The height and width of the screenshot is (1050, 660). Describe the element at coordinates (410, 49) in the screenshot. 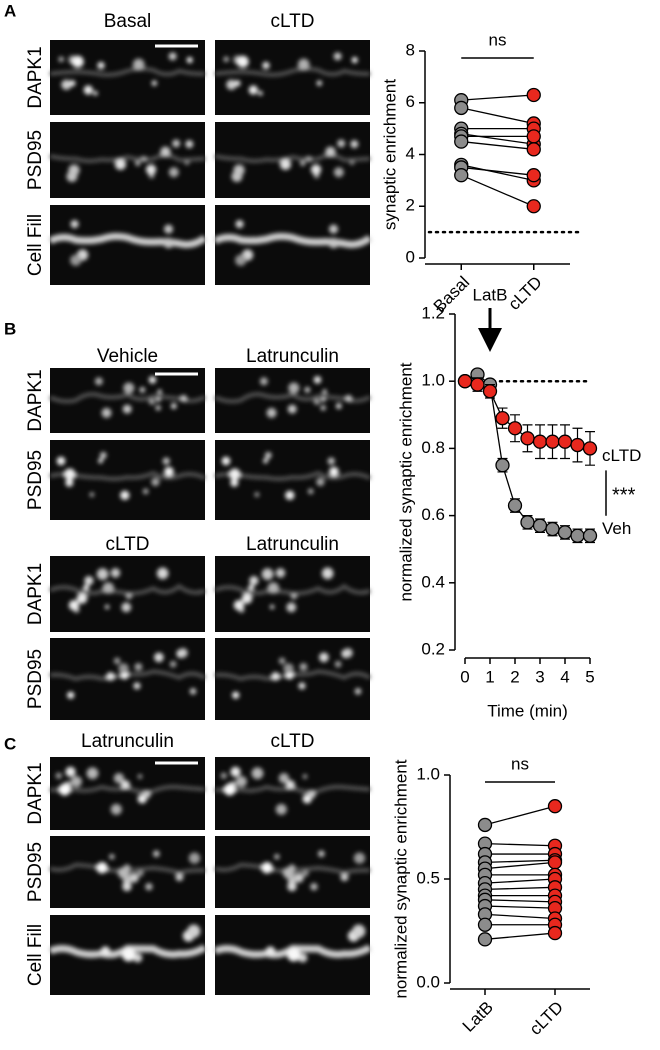

I see `y-tick-label: 8` at that location.